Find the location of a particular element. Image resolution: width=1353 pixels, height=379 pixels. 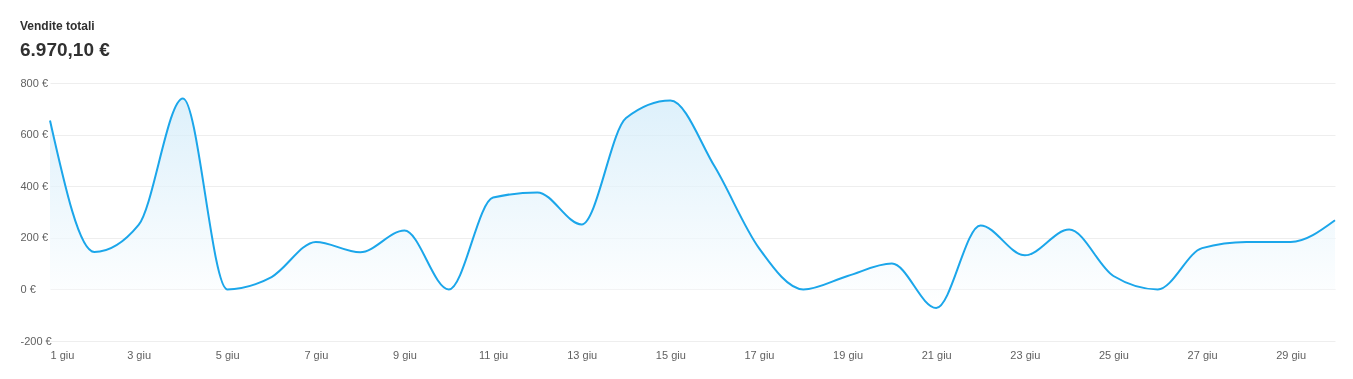

y-tick-label: 600 € is located at coordinates (34, 134).